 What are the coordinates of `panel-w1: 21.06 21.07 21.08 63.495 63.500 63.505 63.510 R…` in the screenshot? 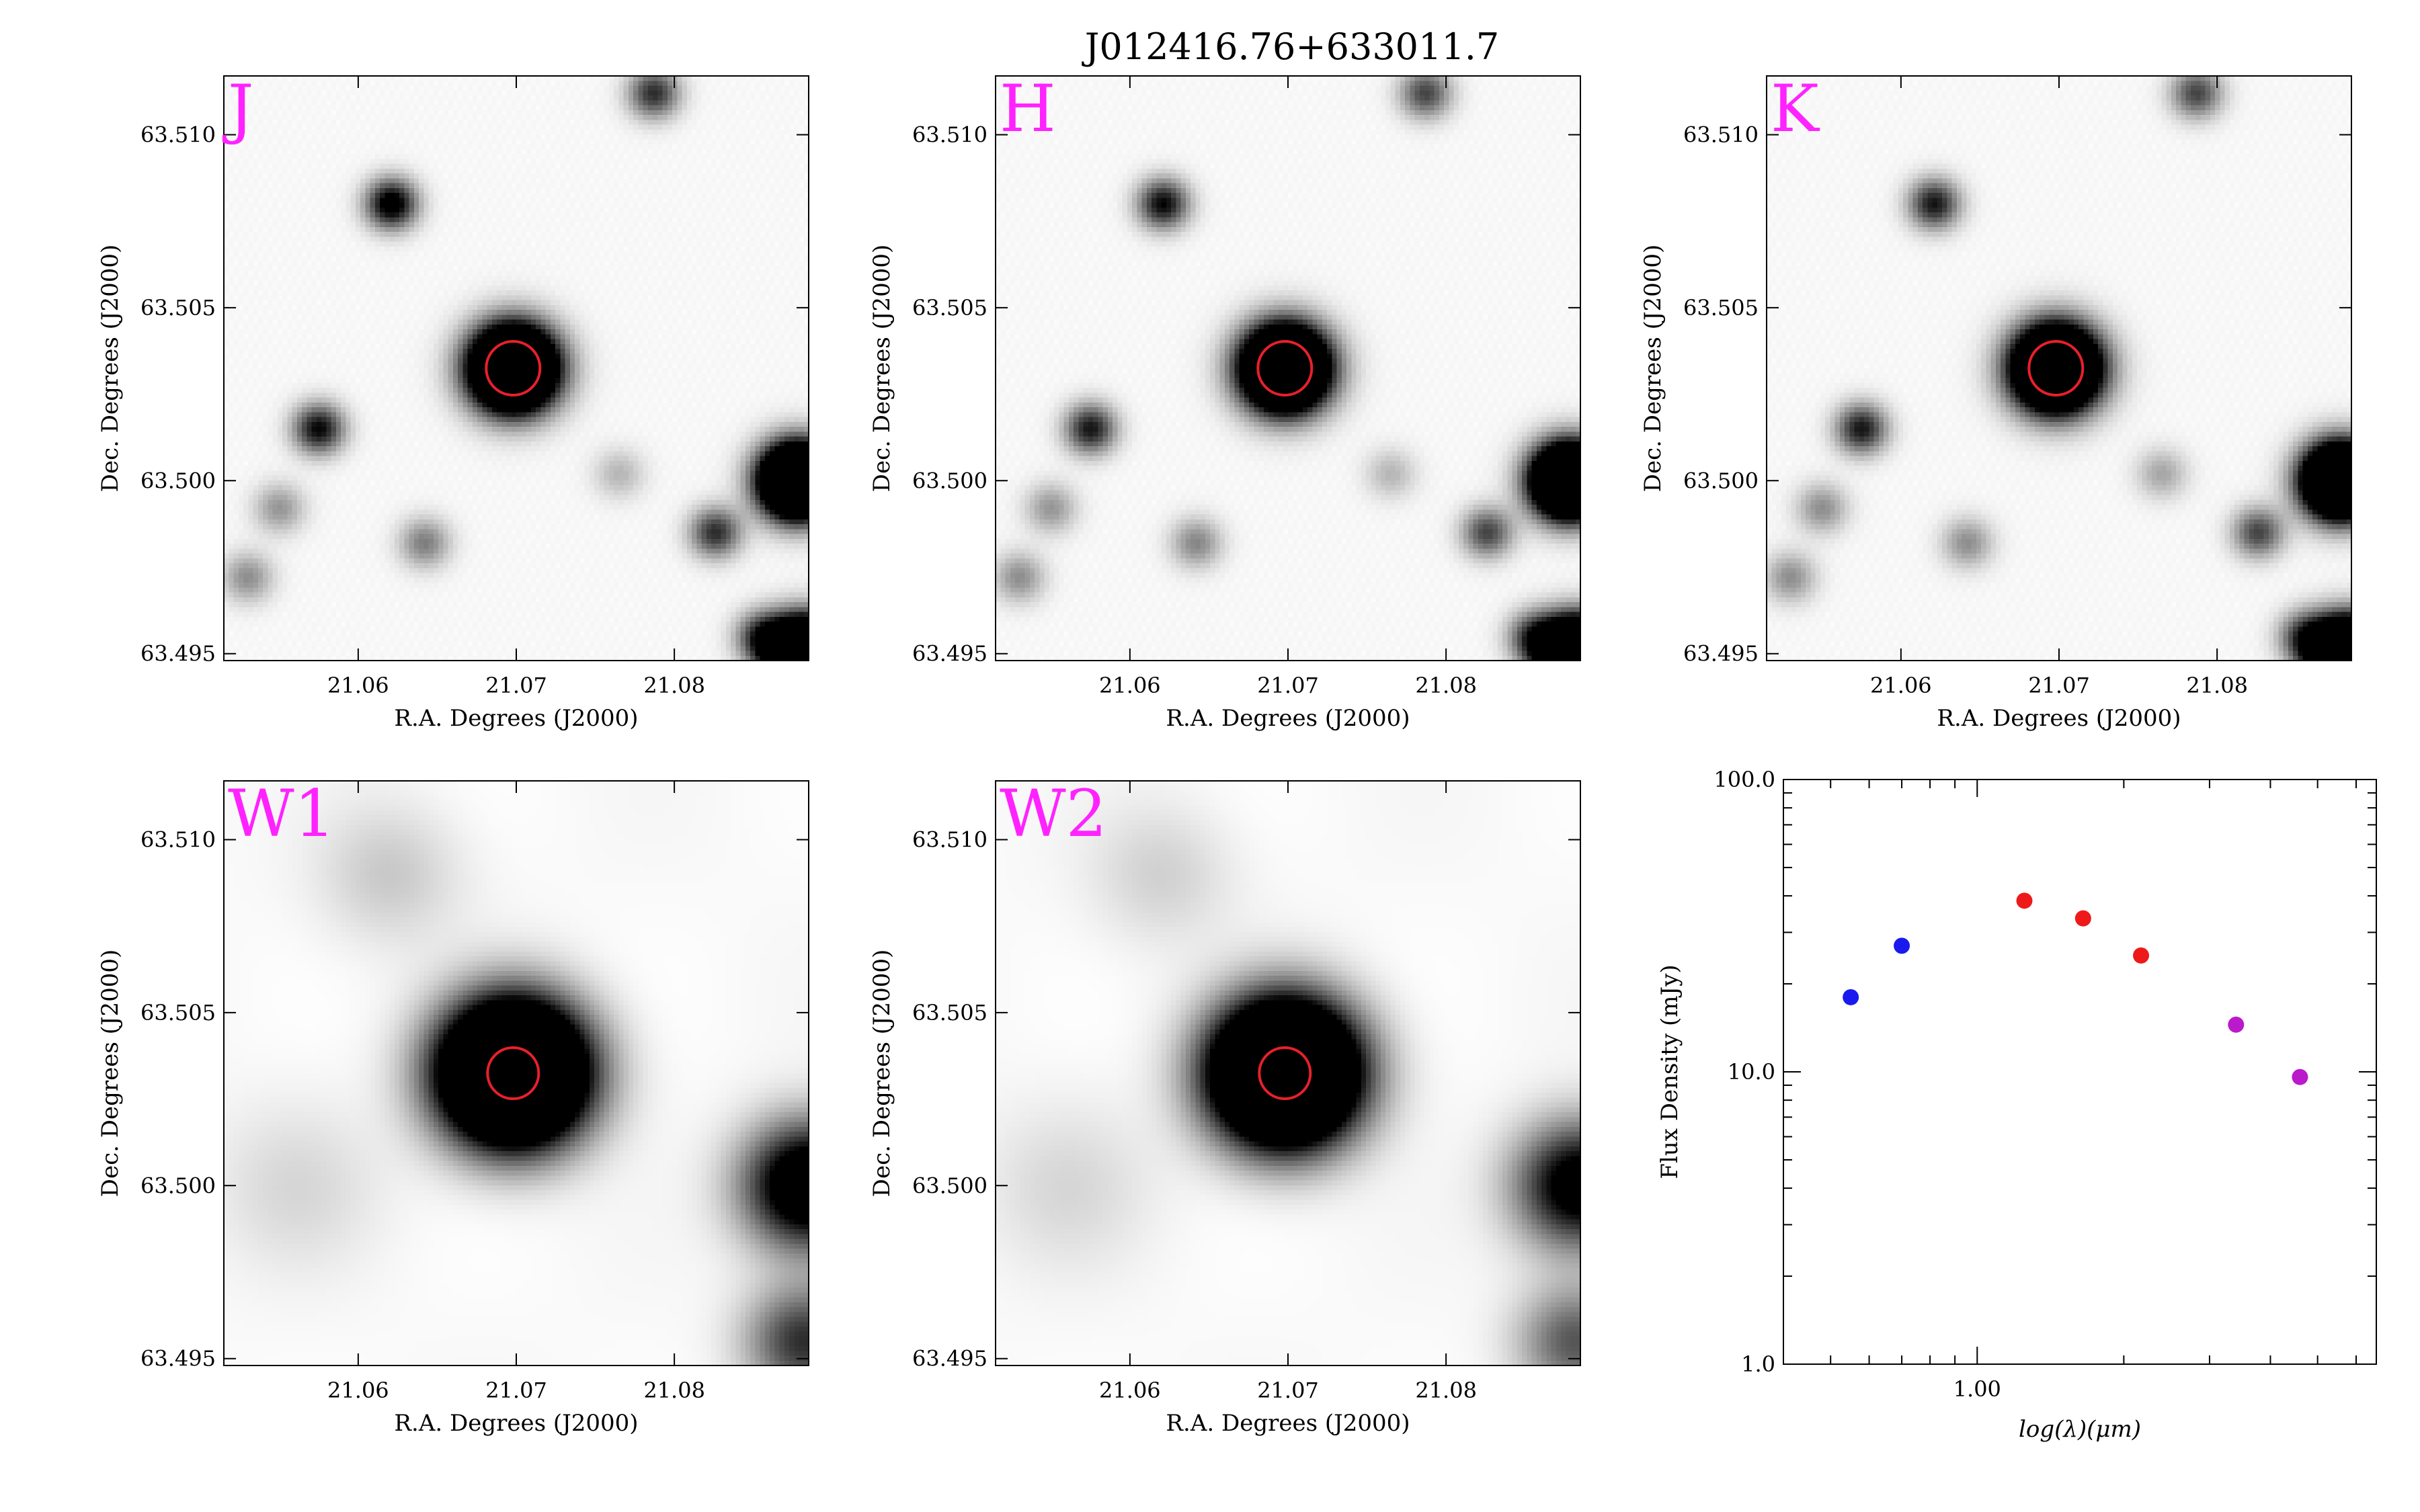 It's located at (453, 1106).